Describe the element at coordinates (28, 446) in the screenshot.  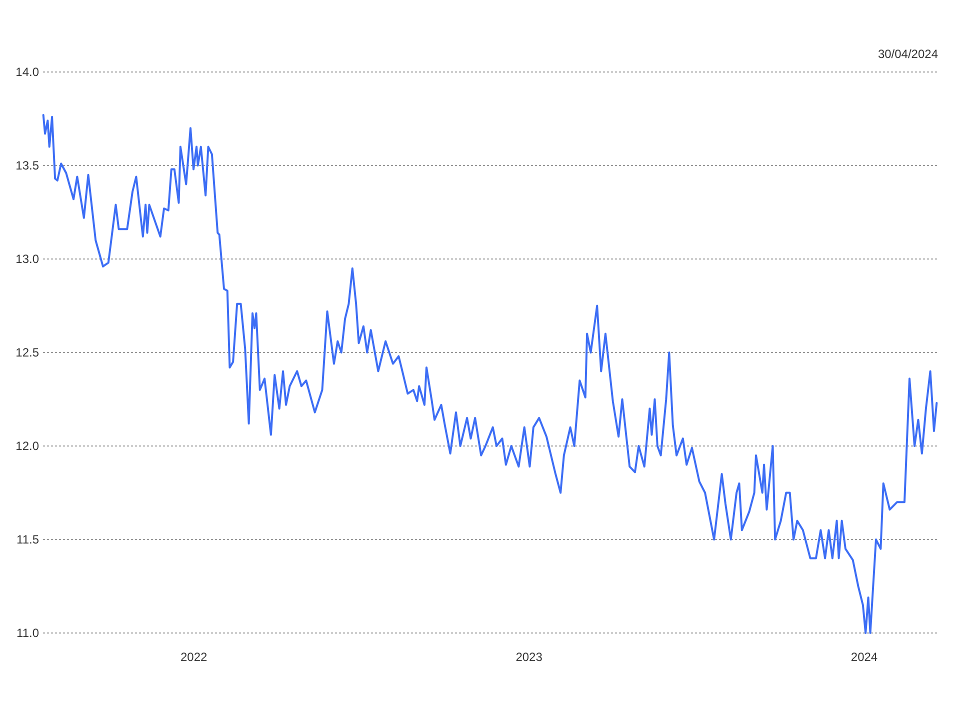
I see `y-tick-label: 12.0` at that location.